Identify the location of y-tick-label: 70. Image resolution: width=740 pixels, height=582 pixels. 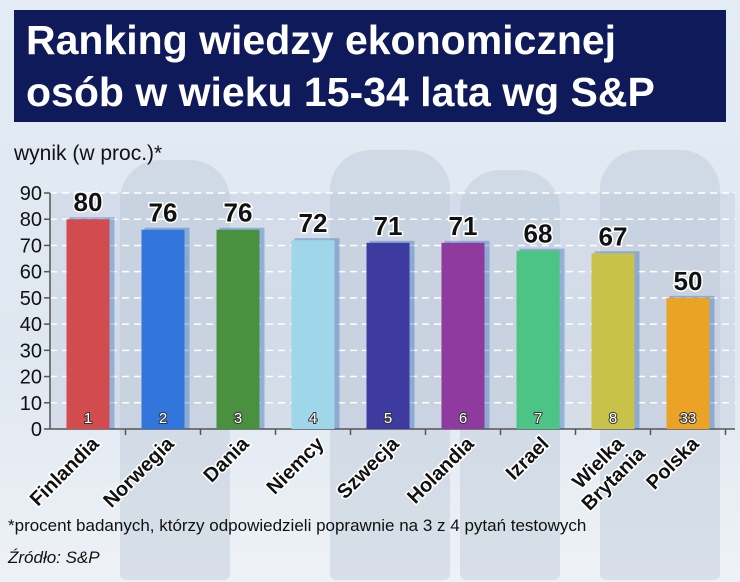
(31, 246).